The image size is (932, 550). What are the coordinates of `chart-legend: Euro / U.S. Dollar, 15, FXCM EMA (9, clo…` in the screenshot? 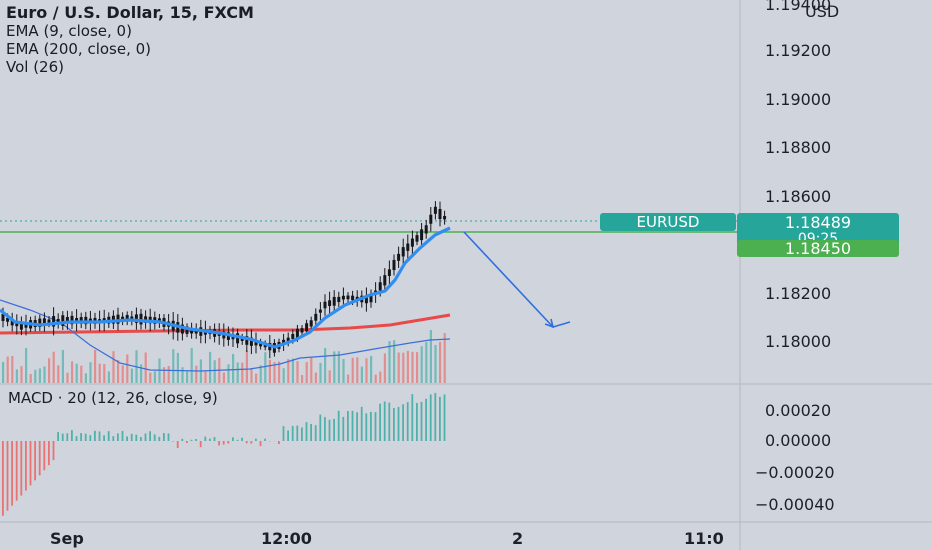 It's located at (130, 40).